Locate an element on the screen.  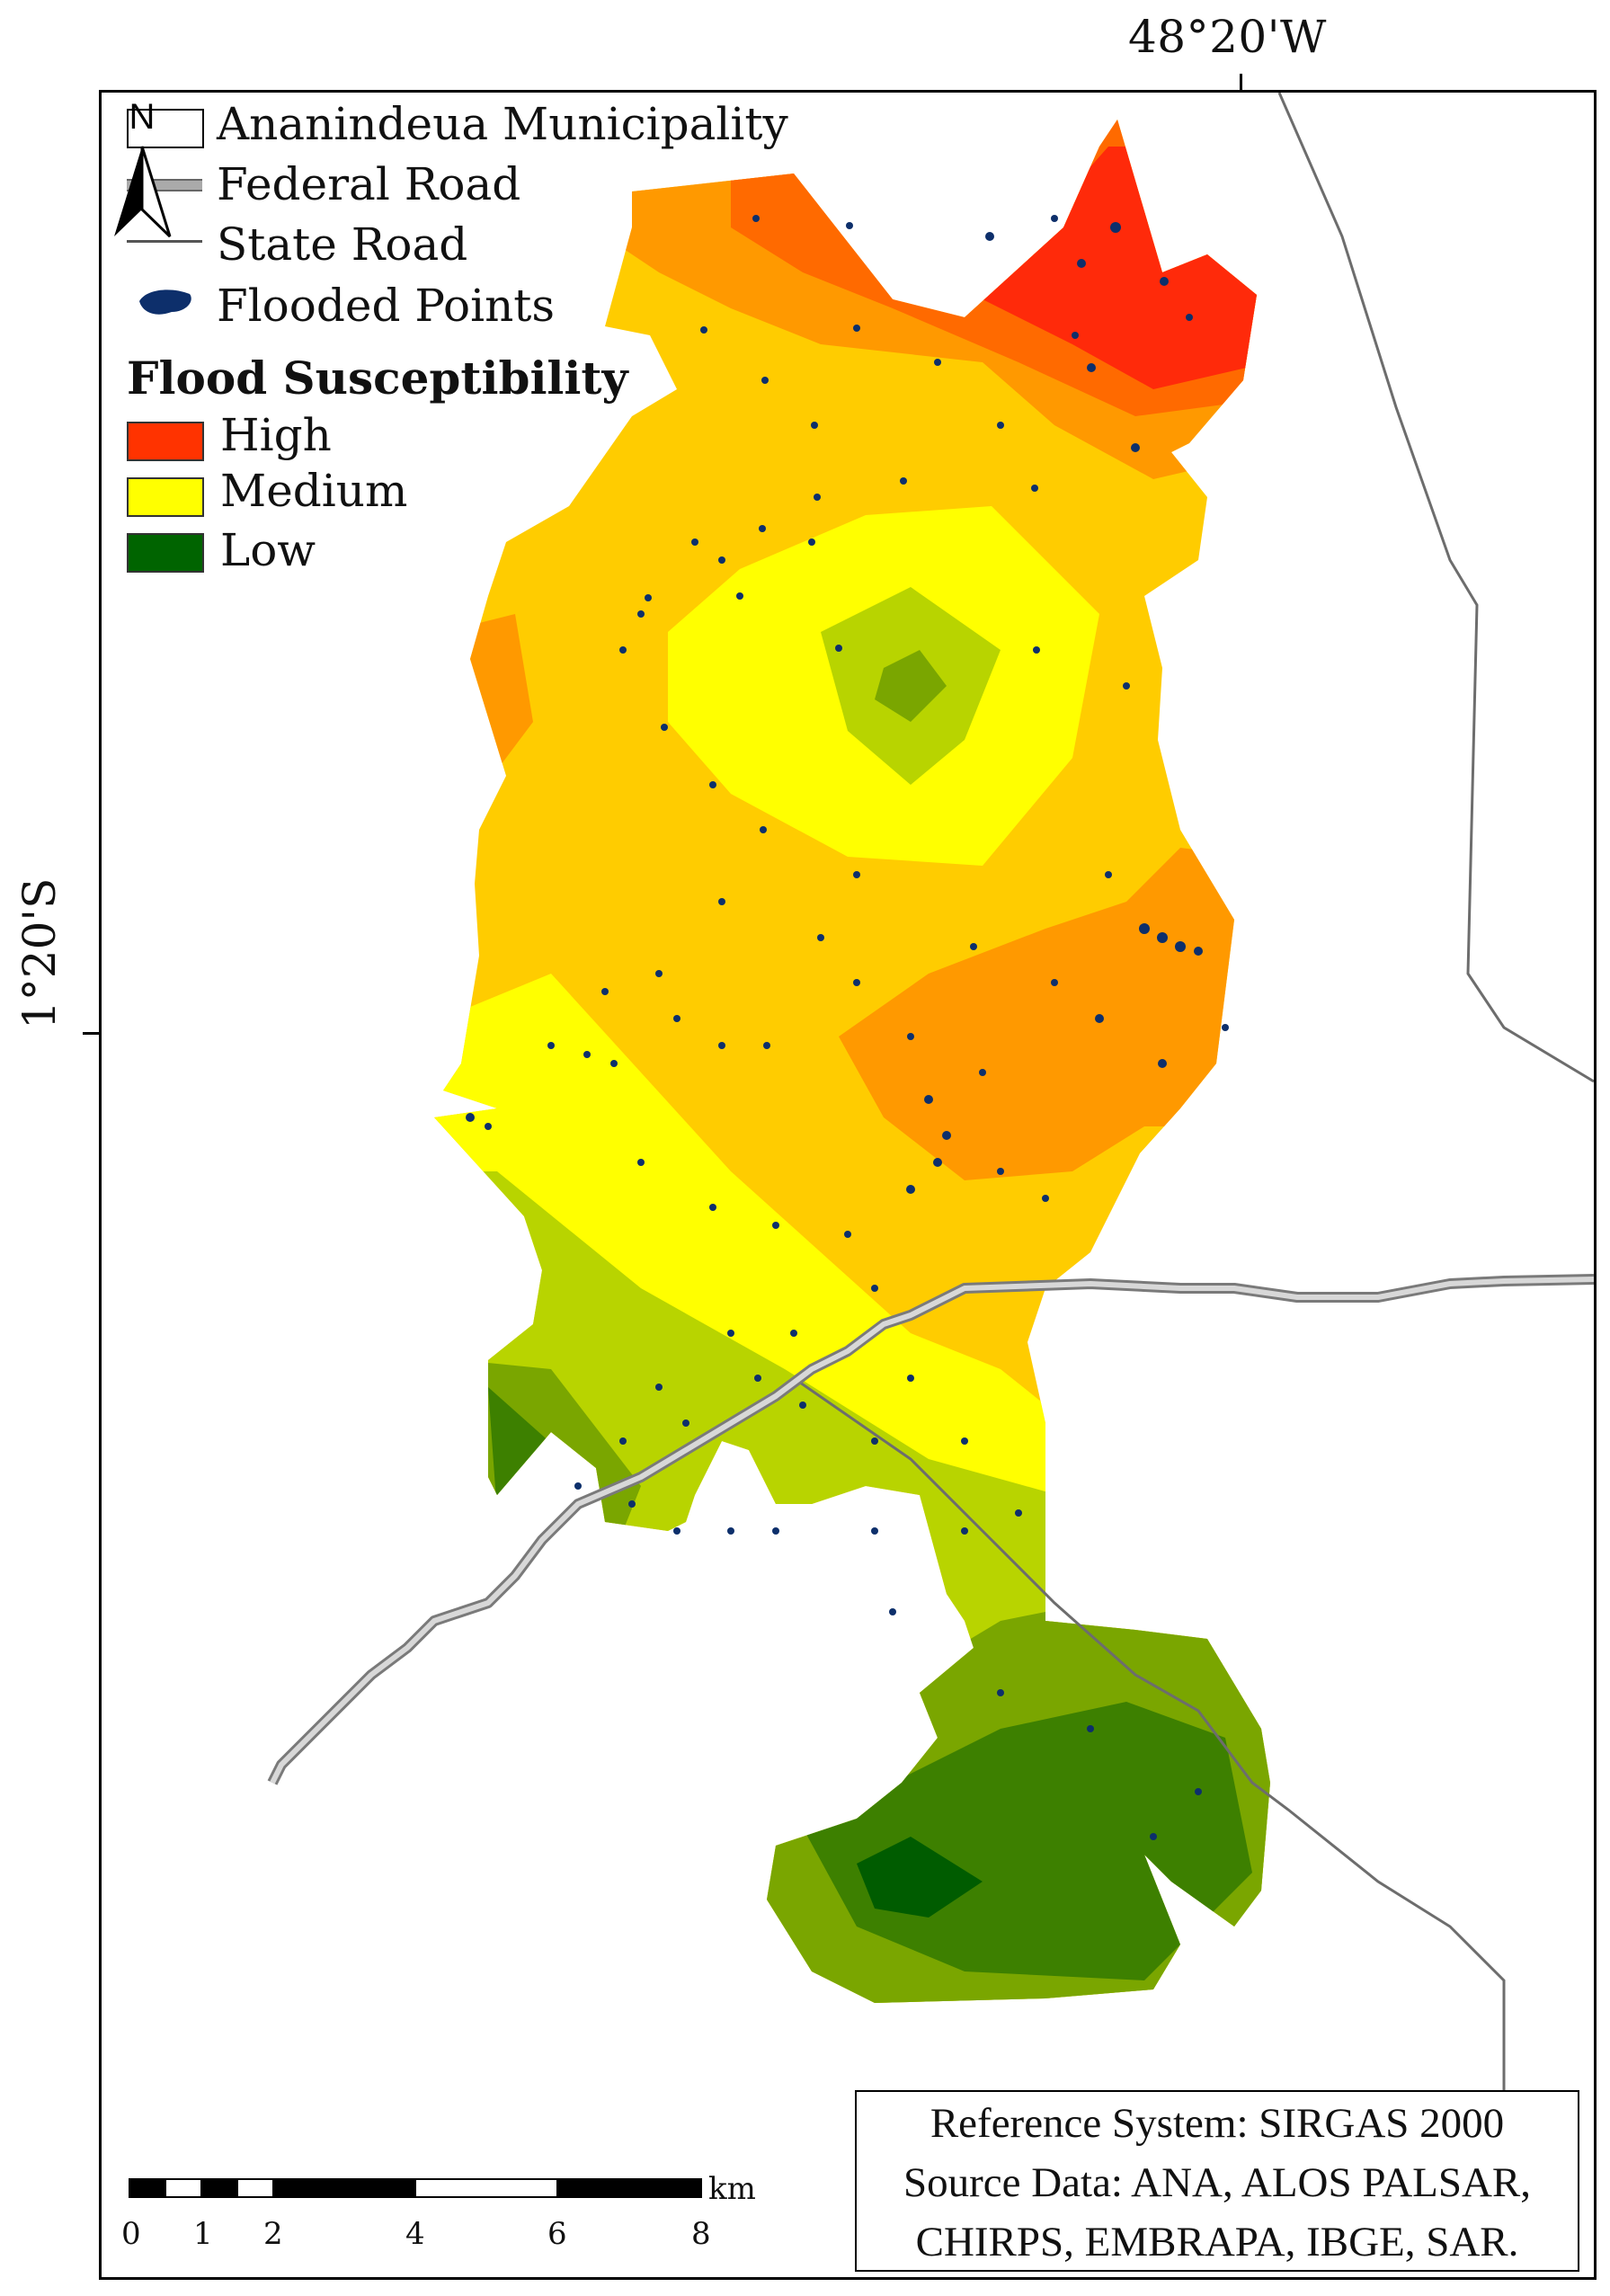
state-road-swatch is located at coordinates (164, 241).